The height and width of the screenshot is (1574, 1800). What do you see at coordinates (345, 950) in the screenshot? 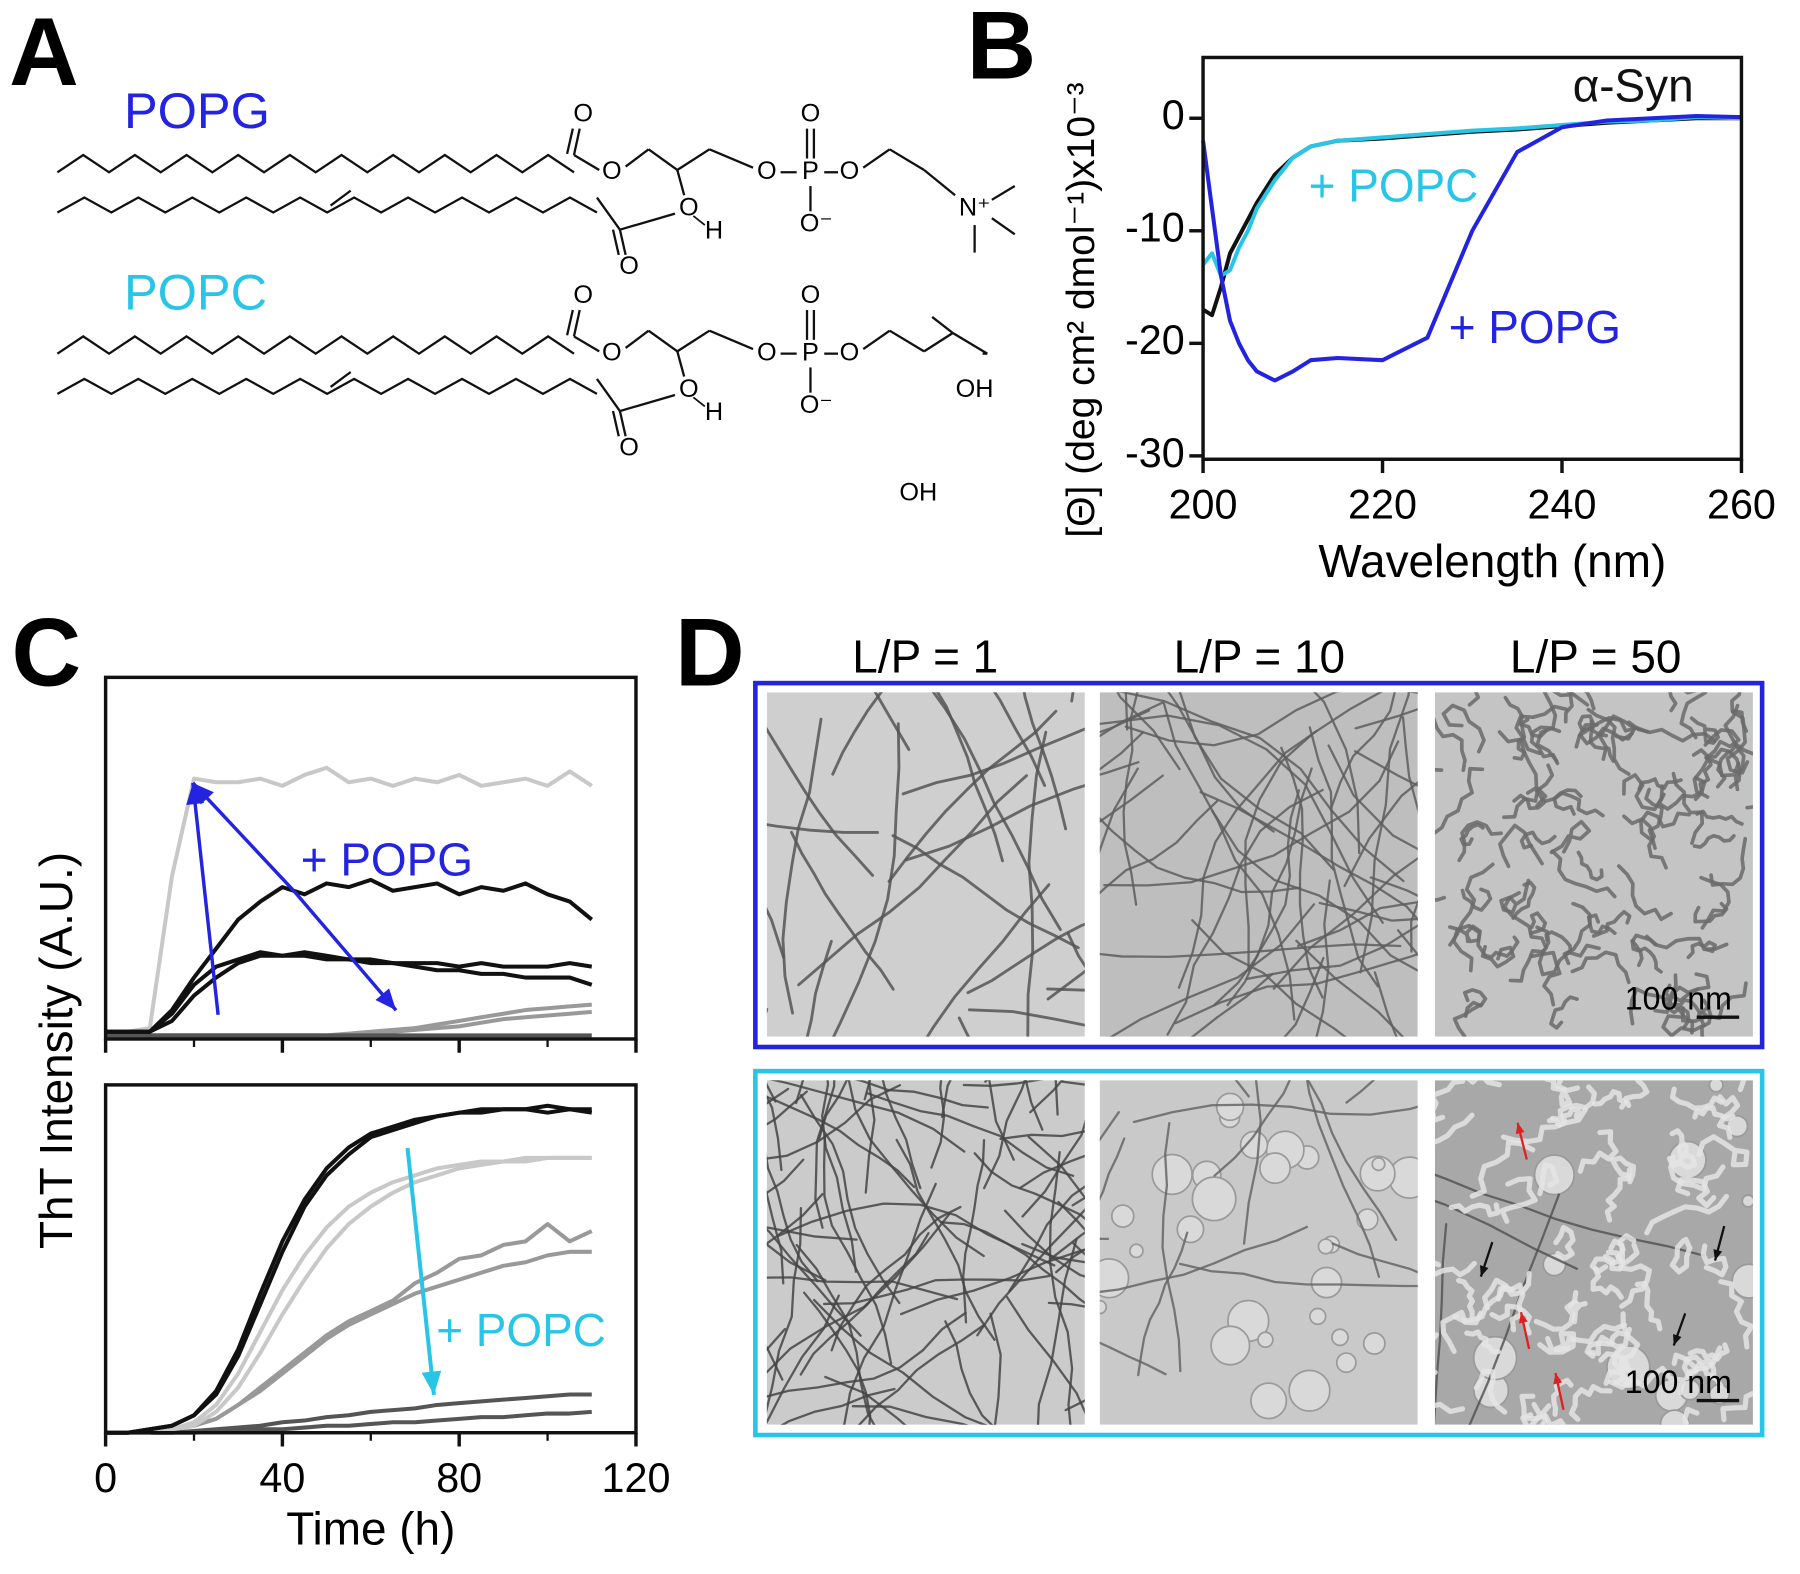
I see `arrow` at bounding box center [345, 950].